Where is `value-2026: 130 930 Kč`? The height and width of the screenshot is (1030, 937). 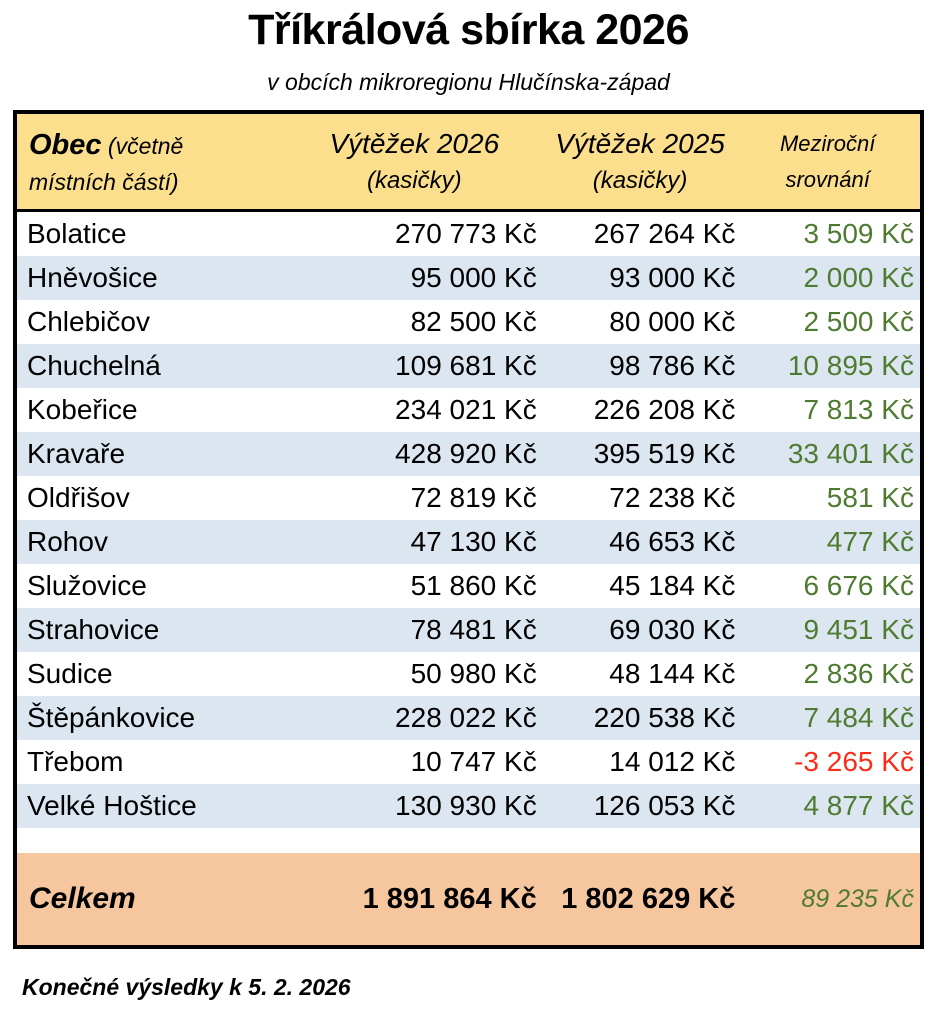 value-2026: 130 930 Kč is located at coordinates (466, 805).